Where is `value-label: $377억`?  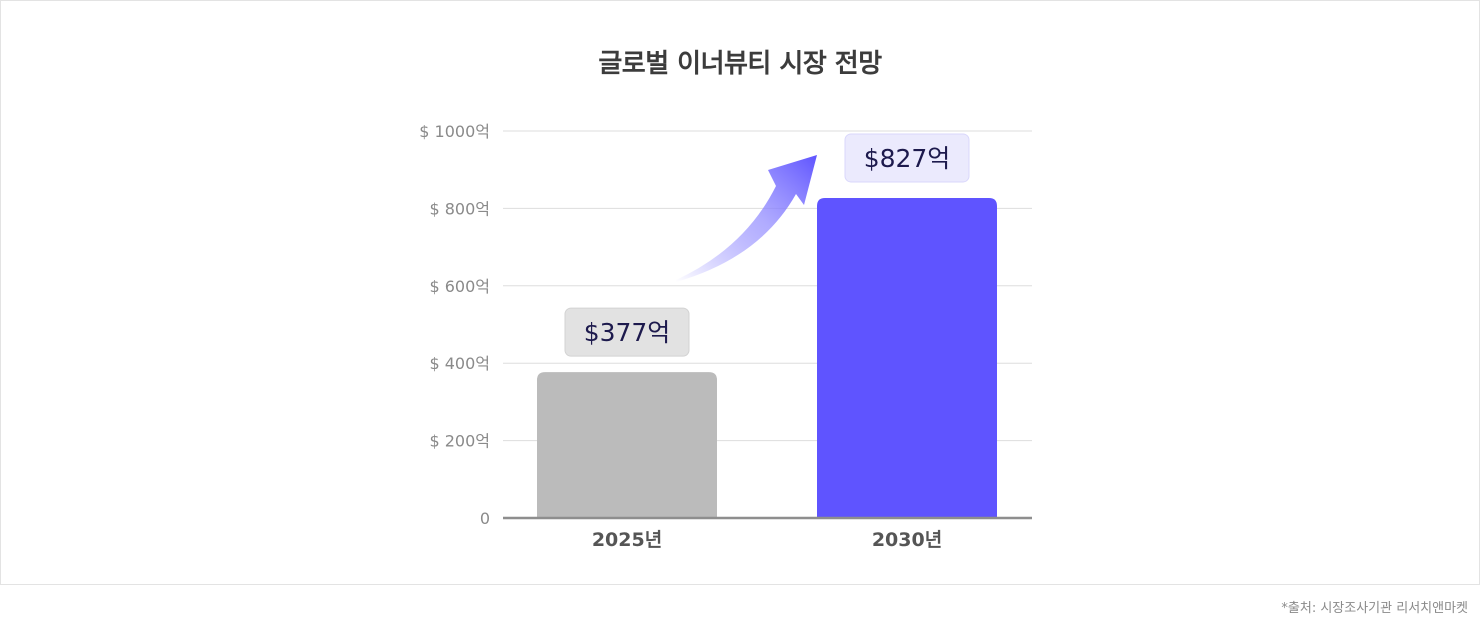
value-label: $377억 is located at coordinates (627, 332).